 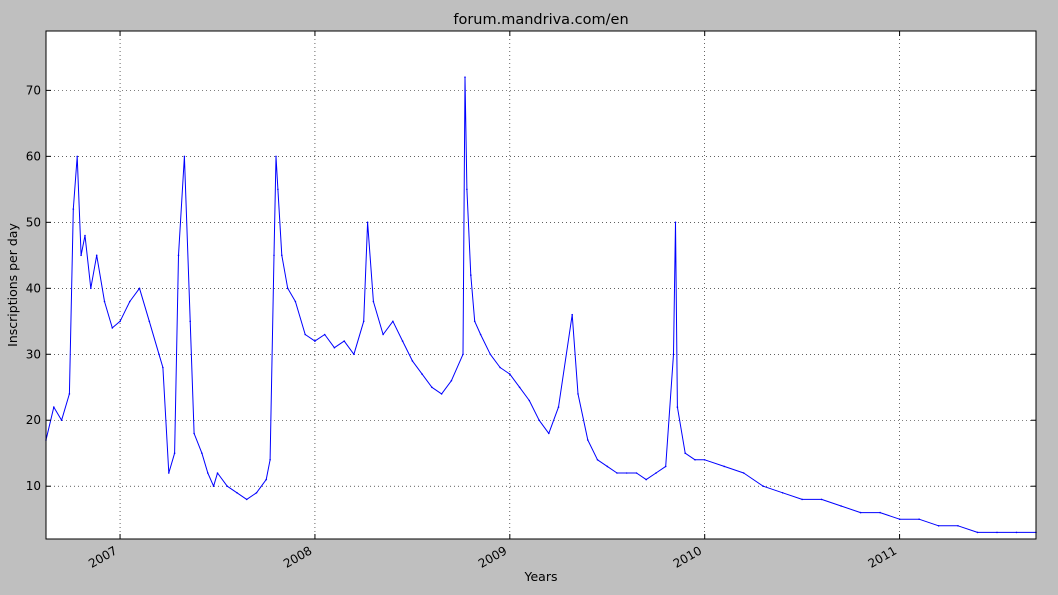 I want to click on x-axis-label: Years, so click(x=541, y=576).